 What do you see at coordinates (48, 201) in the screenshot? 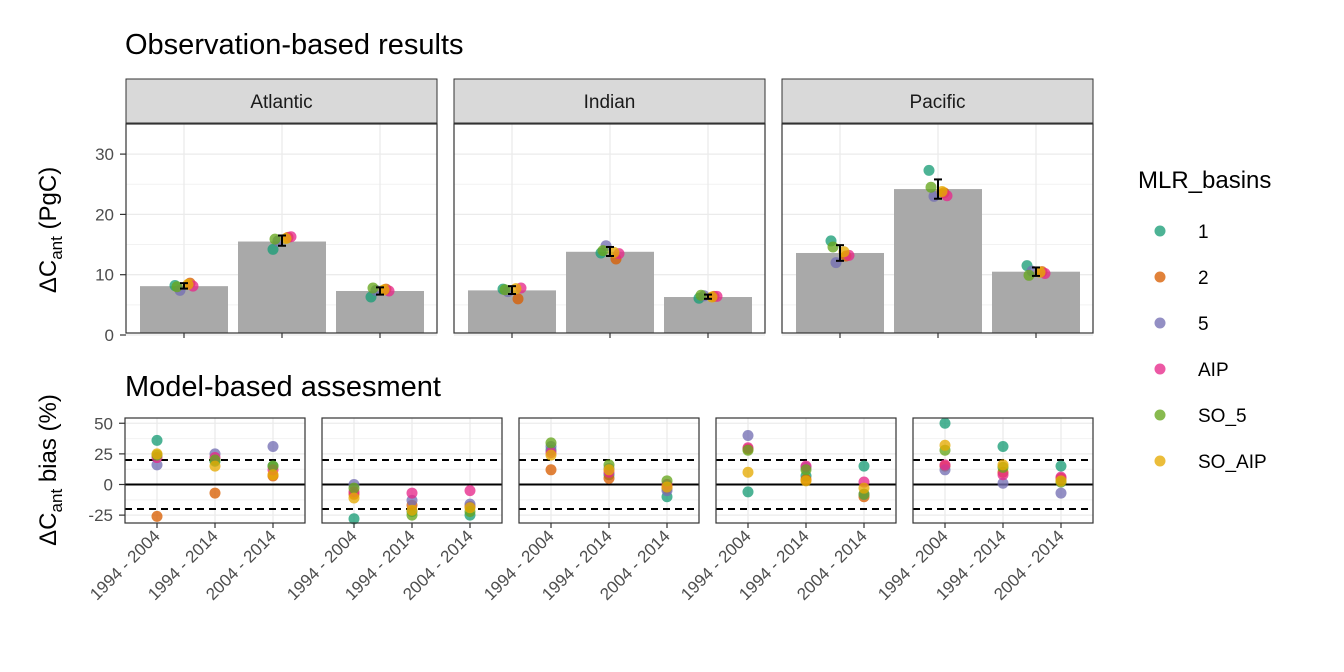
I see `top-ylabel-suffix: (PgC)` at bounding box center [48, 201].